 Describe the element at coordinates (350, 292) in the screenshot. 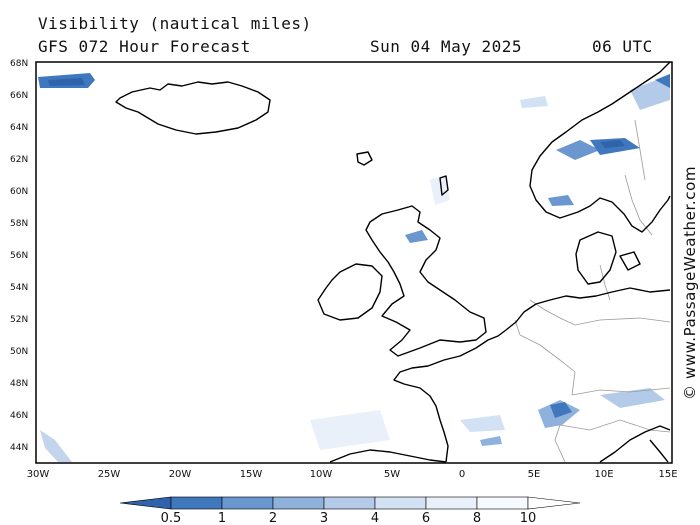

I see `ireland-coast` at that location.